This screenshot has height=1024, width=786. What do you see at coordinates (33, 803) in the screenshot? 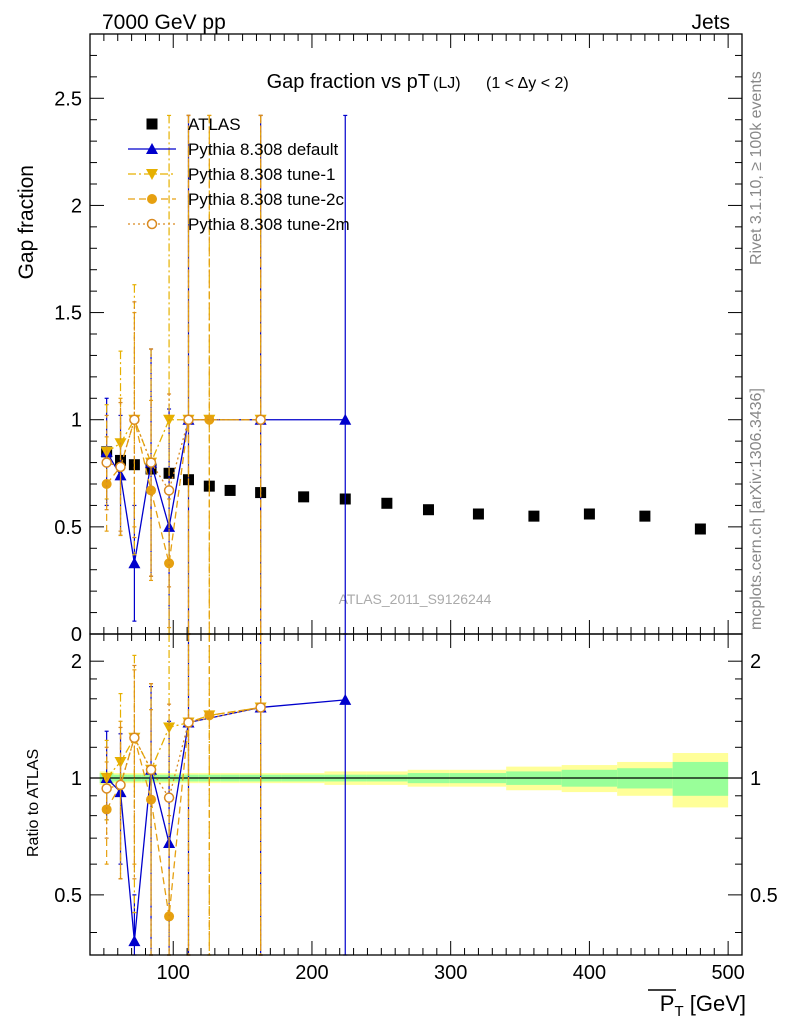
I see `ratio-ylabel: Ratio to ATLAS` at bounding box center [33, 803].